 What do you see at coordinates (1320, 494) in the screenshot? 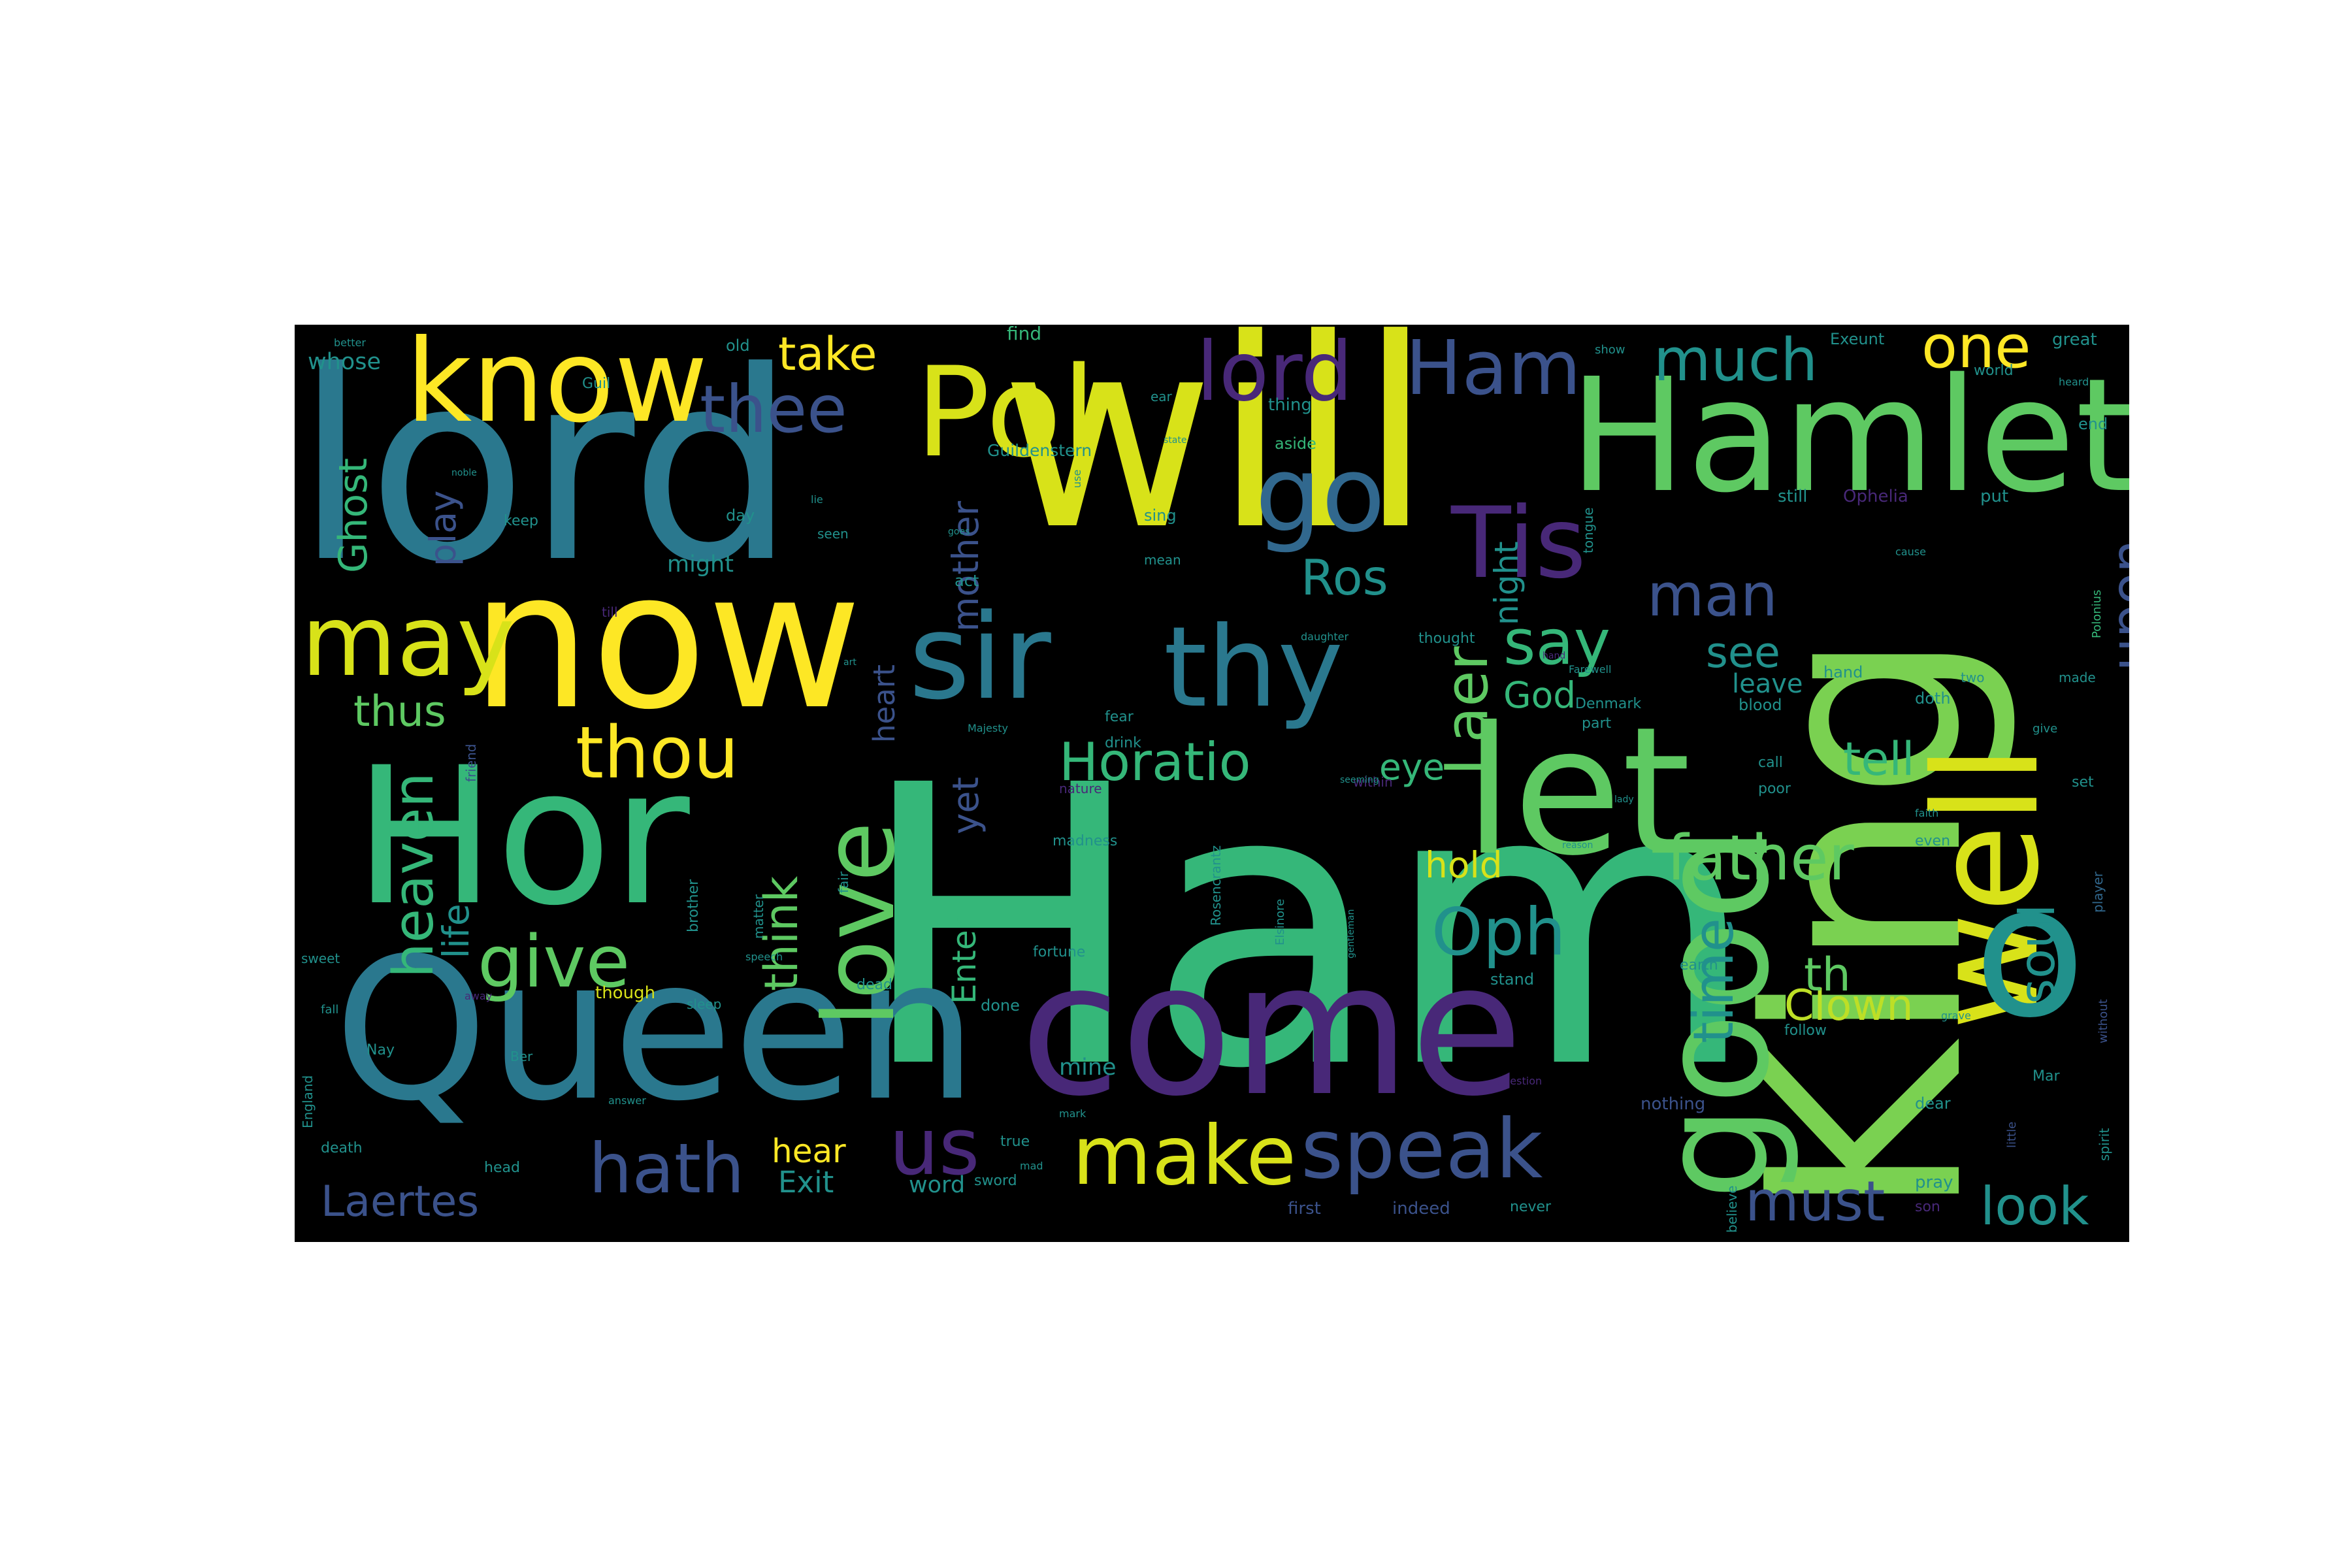
I see `cloud-word: go` at bounding box center [1320, 494].